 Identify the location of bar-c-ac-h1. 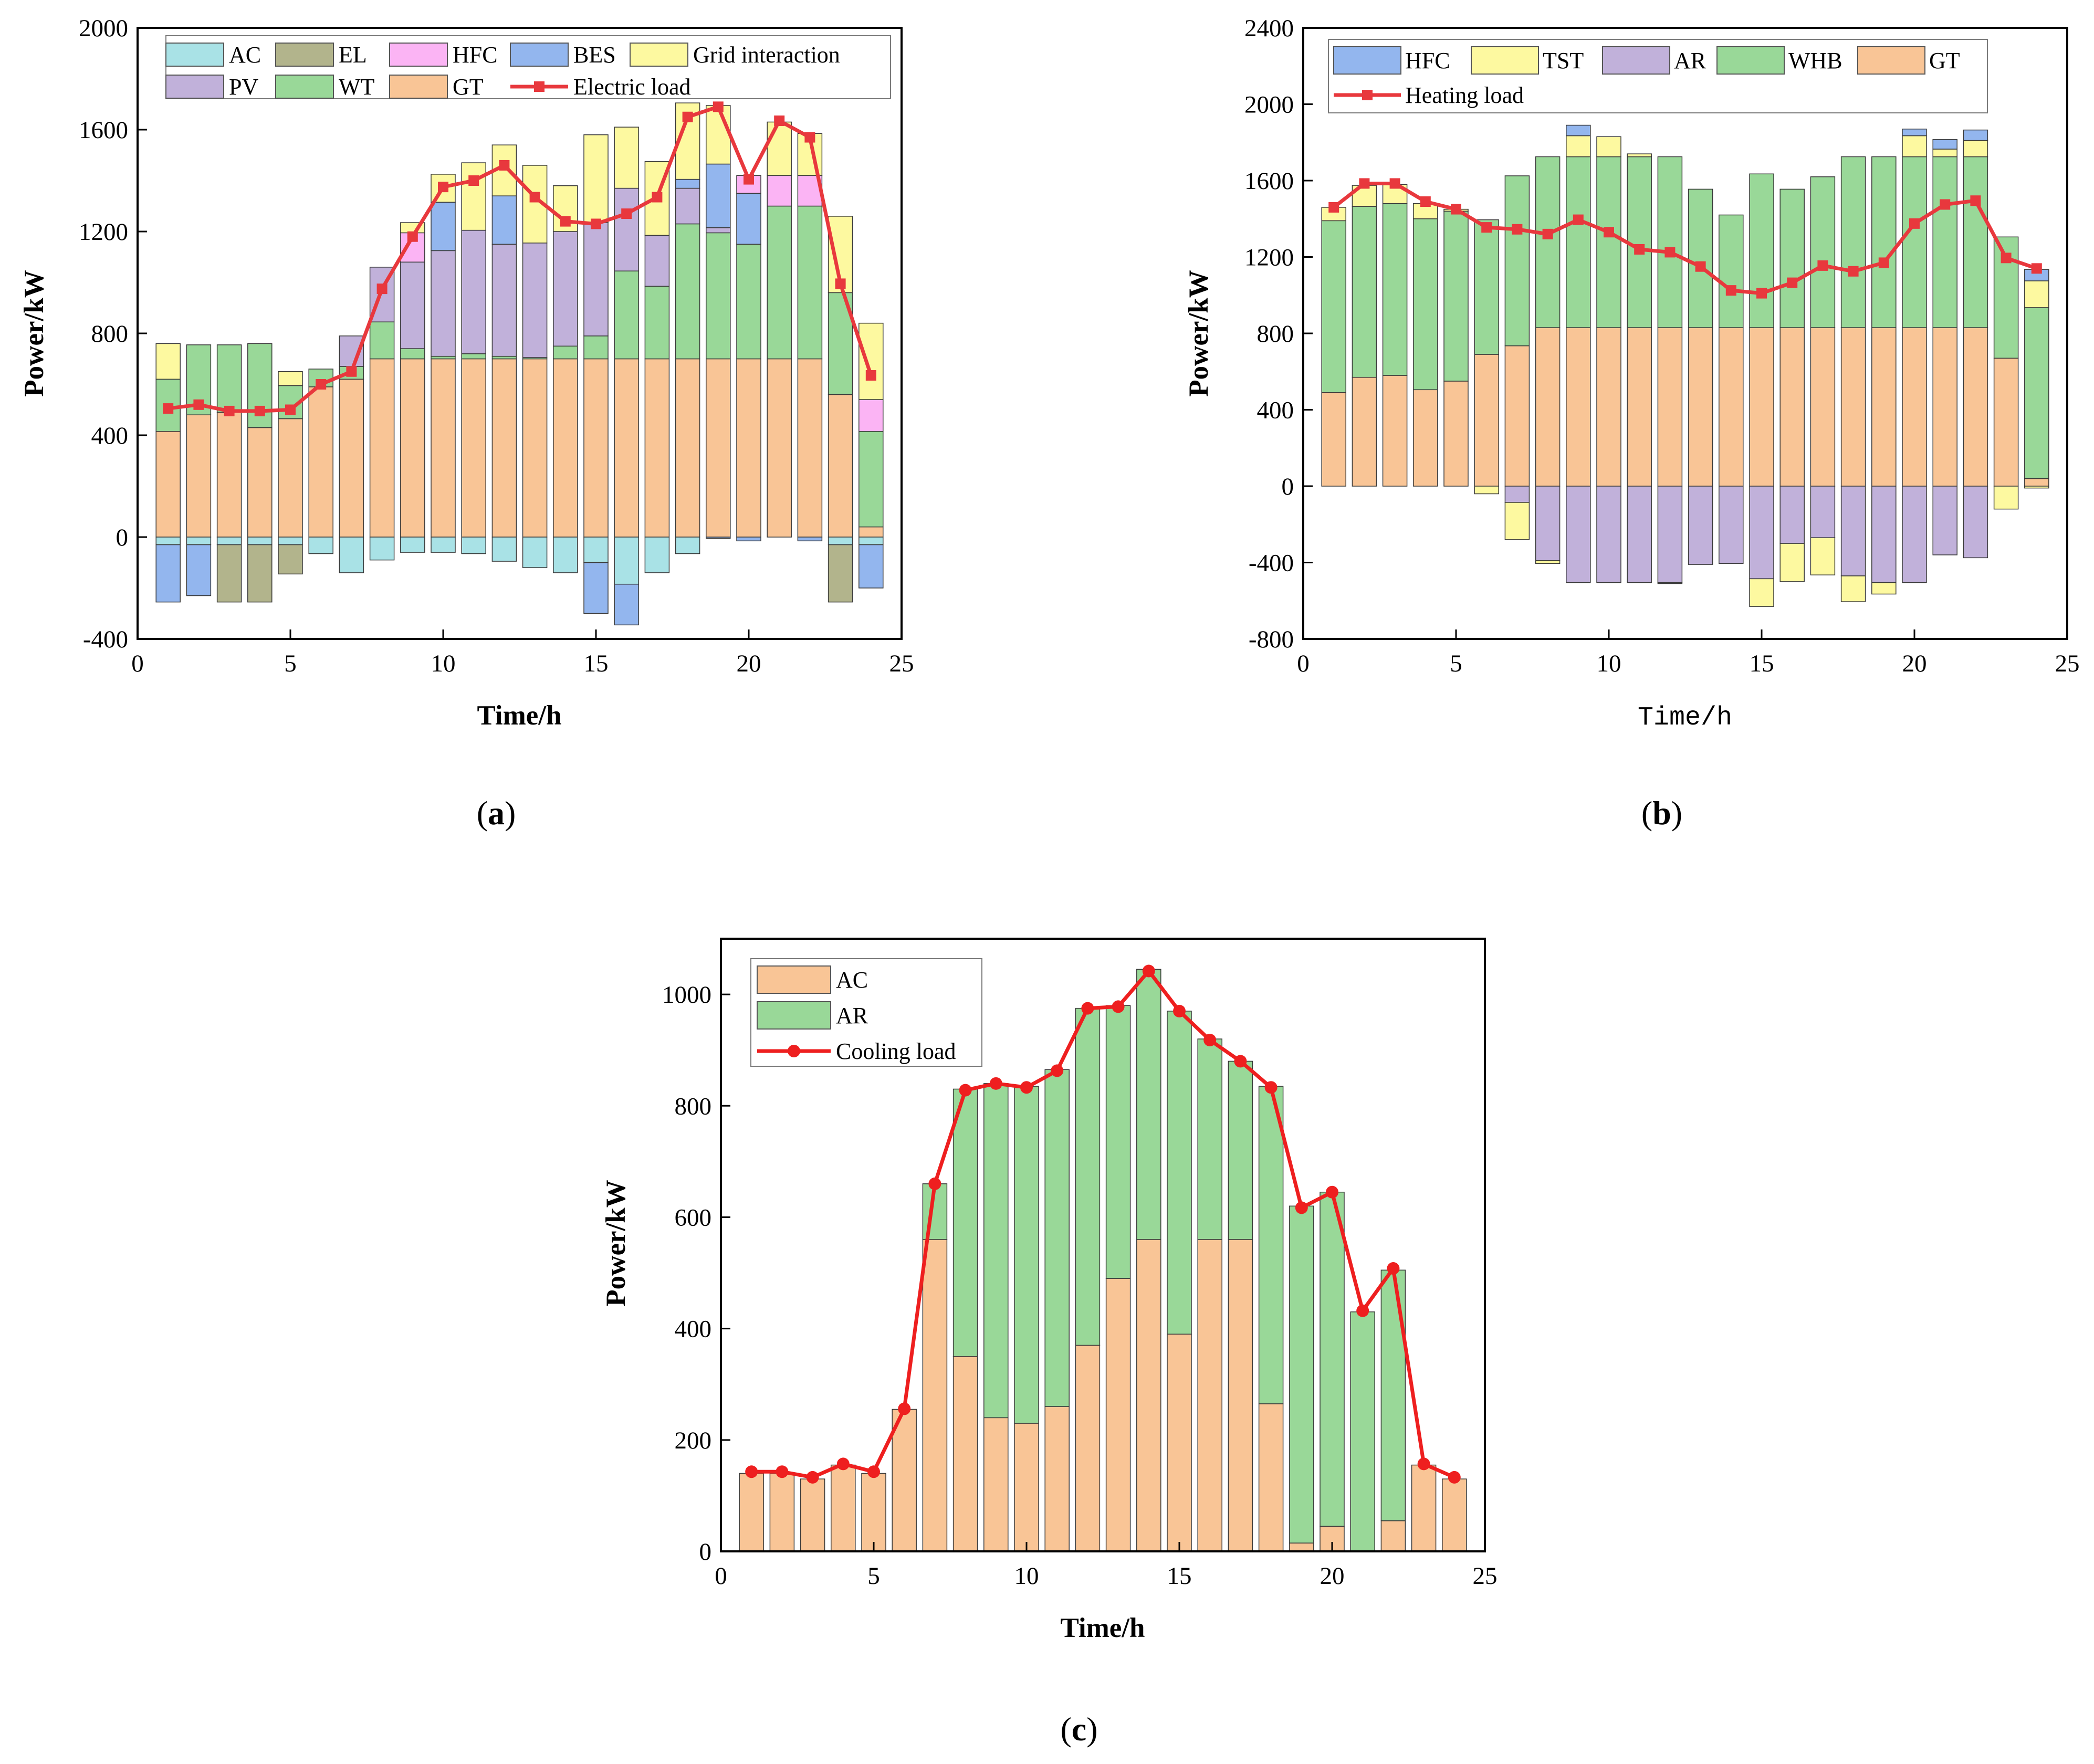
(751, 1512).